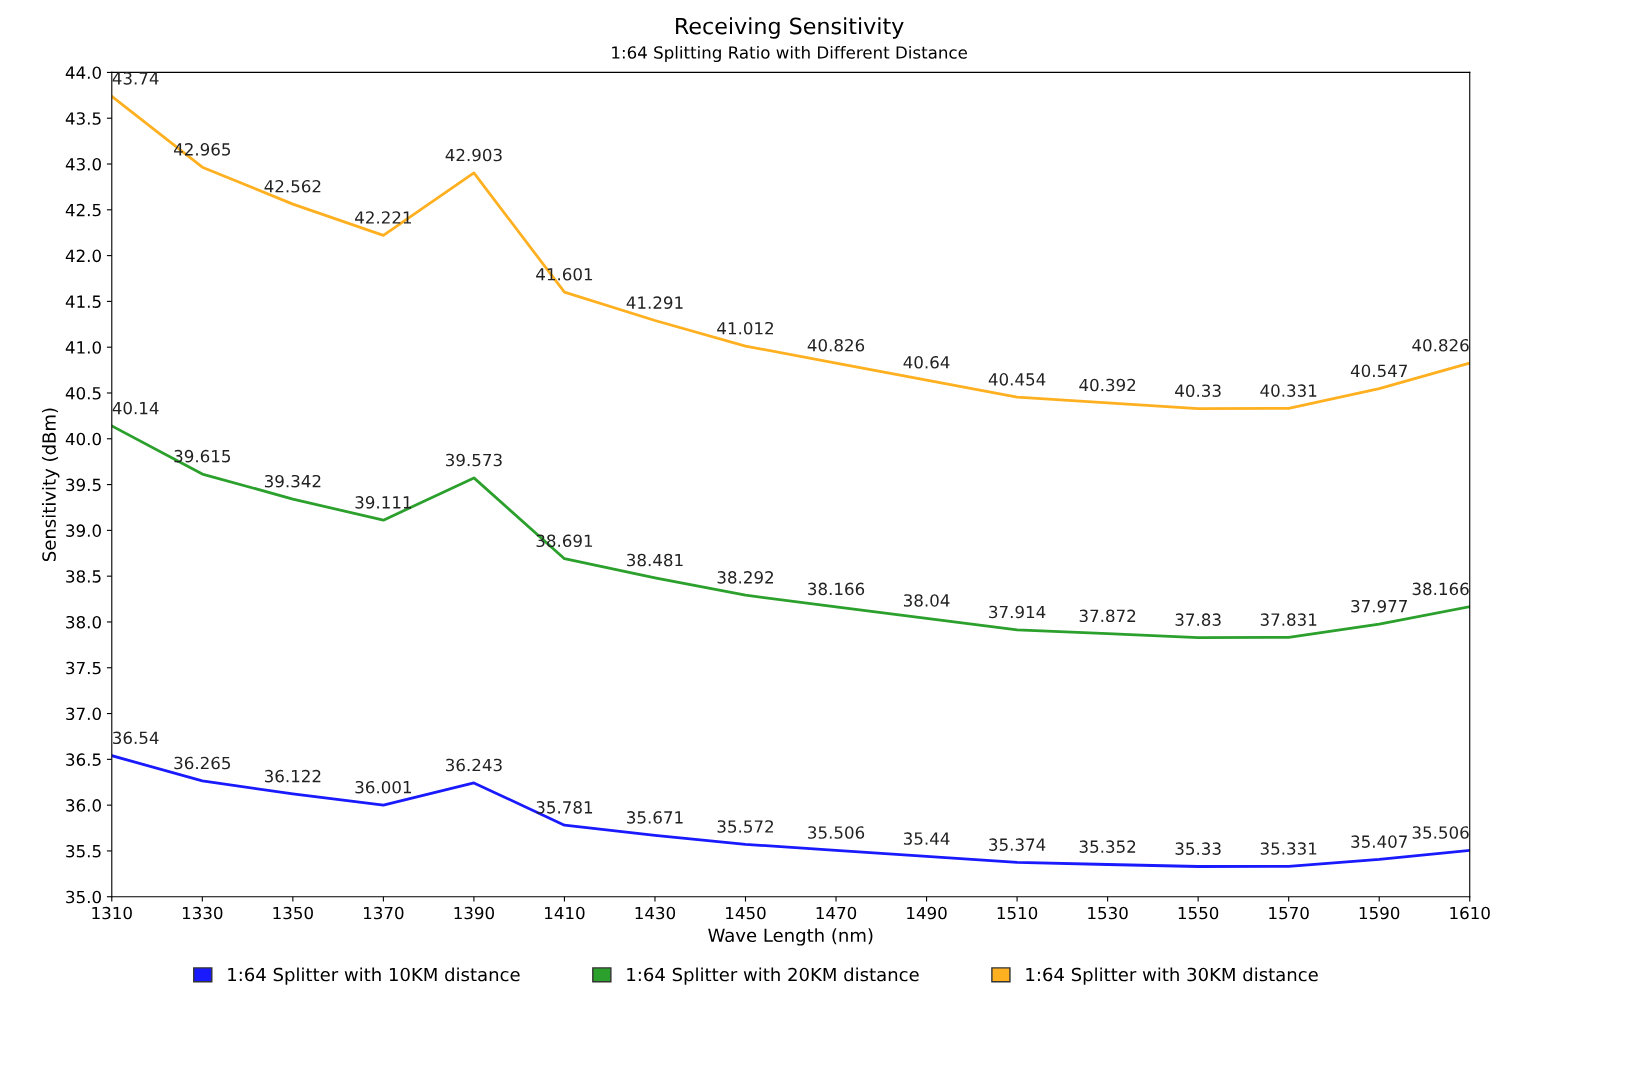 The image size is (1644, 1065). Describe the element at coordinates (83, 393) in the screenshot. I see `y-tick-label: 40.5` at that location.